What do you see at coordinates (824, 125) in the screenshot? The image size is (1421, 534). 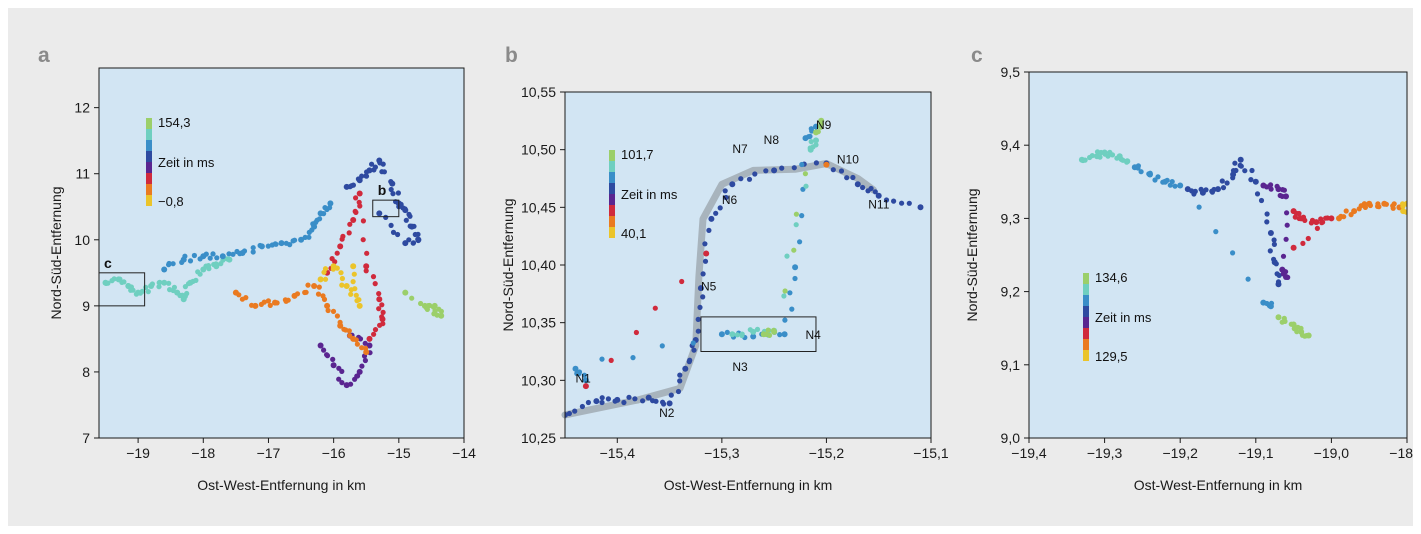 I see `node-label: N9` at bounding box center [824, 125].